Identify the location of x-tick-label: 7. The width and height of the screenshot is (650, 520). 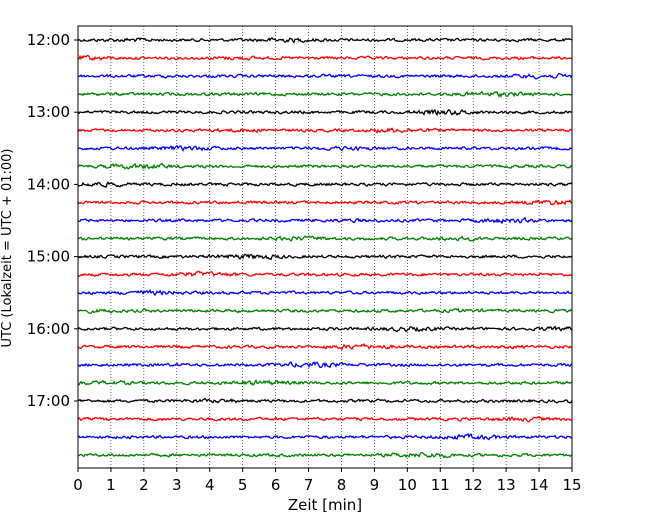
(309, 485).